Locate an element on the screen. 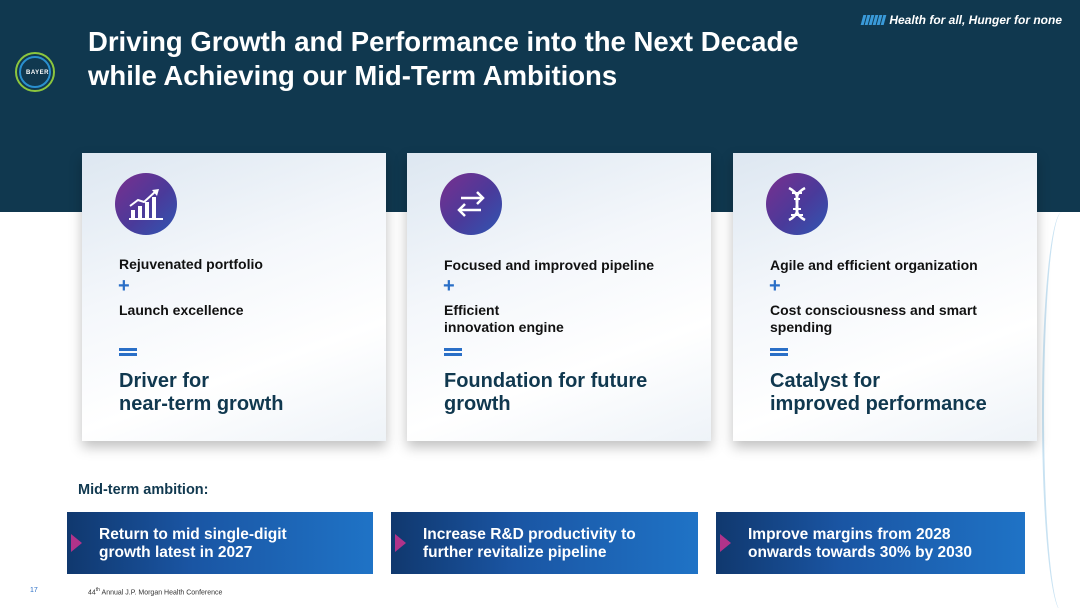 Image resolution: width=1080 pixels, height=608 pixels. card-result-line1: Driver for is located at coordinates (164, 381).